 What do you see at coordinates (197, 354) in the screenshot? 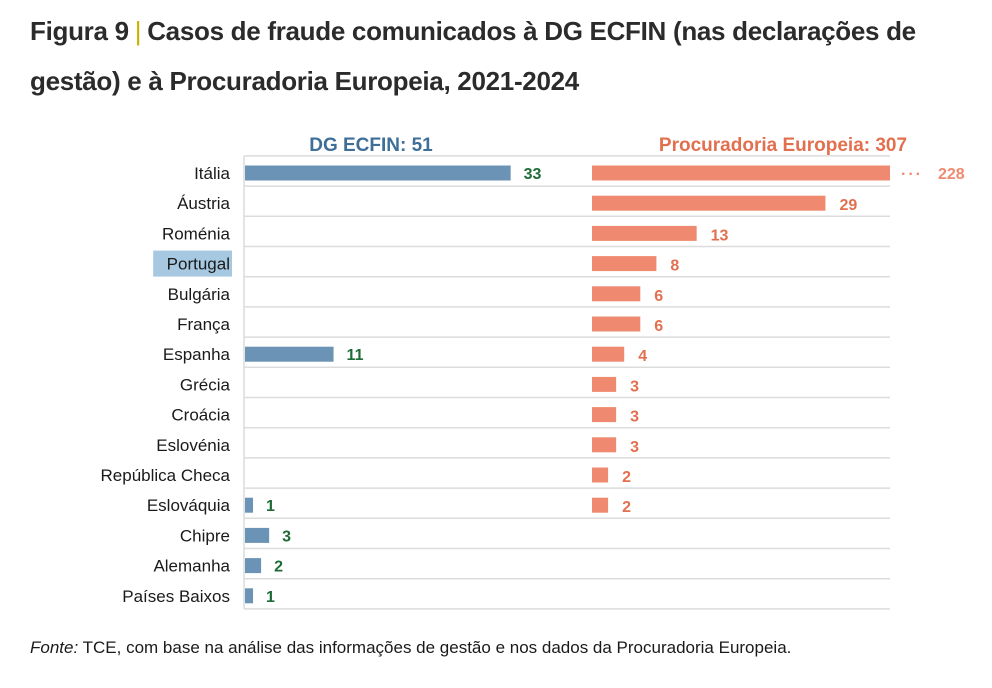
I see `category-label: Espanha` at bounding box center [197, 354].